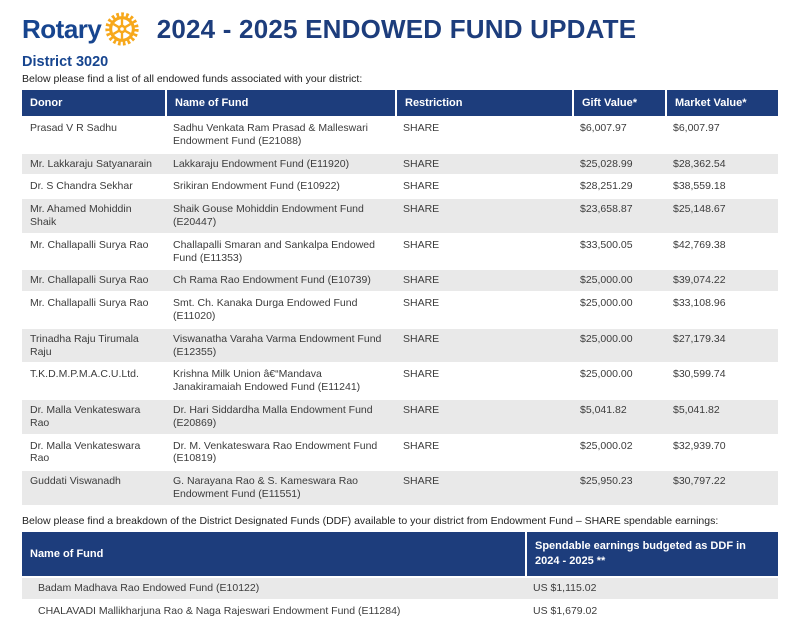  What do you see at coordinates (618, 215) in the screenshot?
I see `cell-gift: $23,658.87` at bounding box center [618, 215].